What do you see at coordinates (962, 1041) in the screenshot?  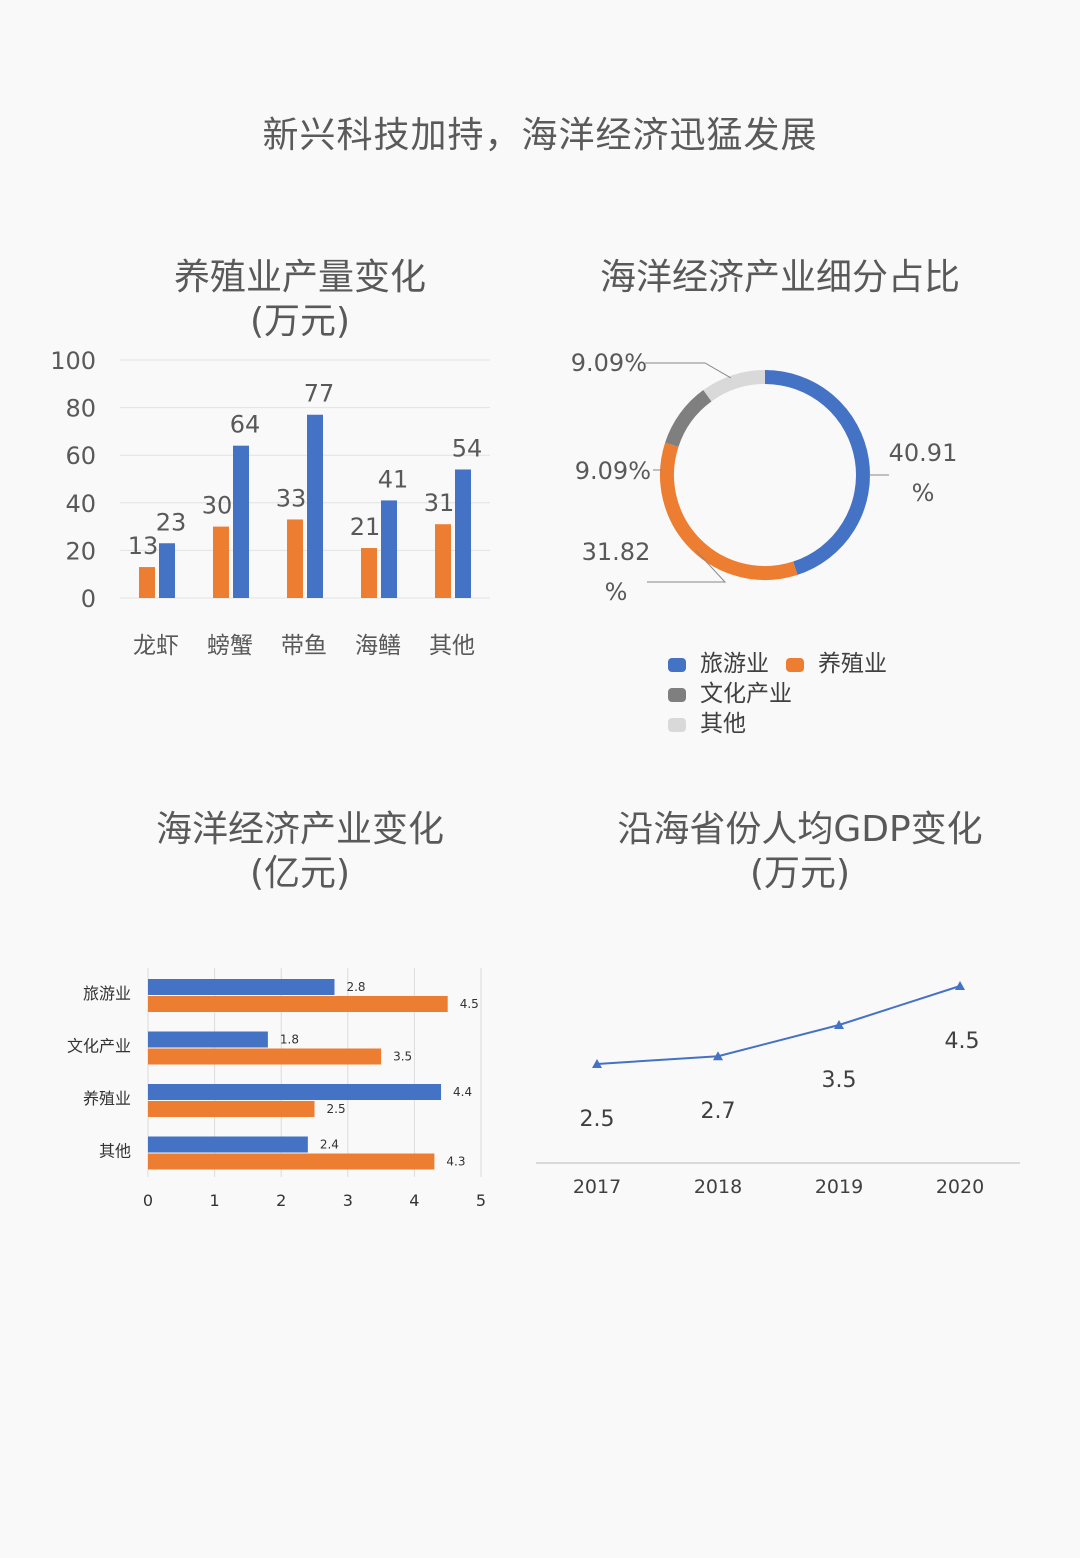 I see `data-label: 4.5` at bounding box center [962, 1041].